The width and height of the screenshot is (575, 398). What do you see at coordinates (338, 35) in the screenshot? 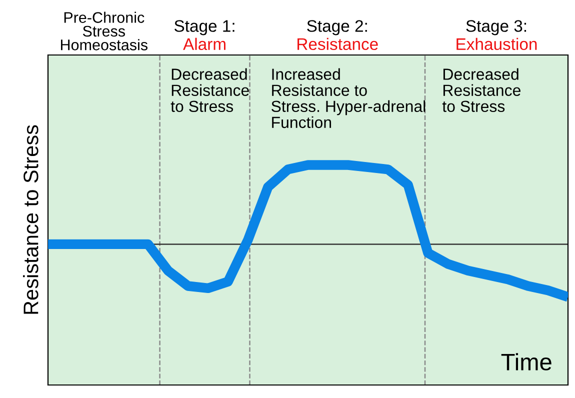
I see `text: Stage 2: Resistance` at bounding box center [338, 35].